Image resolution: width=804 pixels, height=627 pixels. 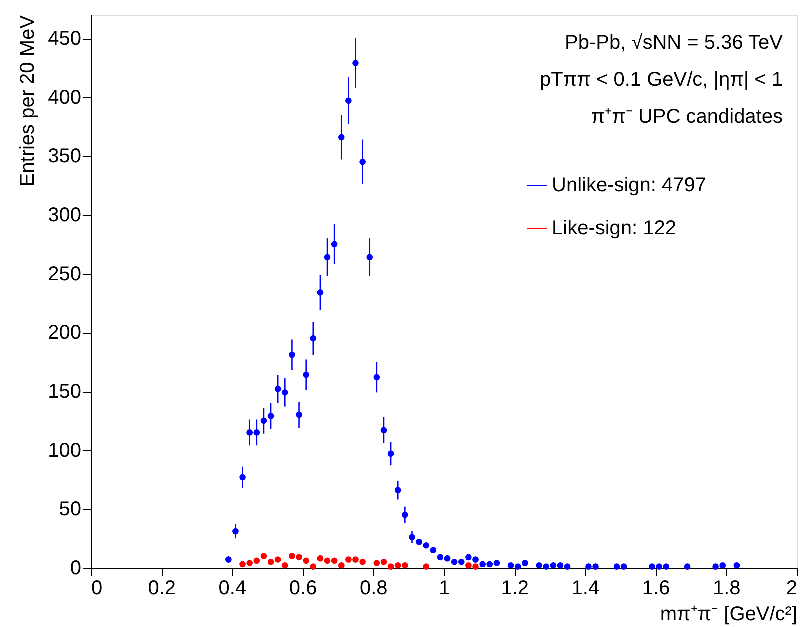 What do you see at coordinates (729, 615) in the screenshot?
I see `x-axis-title: mπ⁺π⁻ [GeV/c²]` at bounding box center [729, 615].